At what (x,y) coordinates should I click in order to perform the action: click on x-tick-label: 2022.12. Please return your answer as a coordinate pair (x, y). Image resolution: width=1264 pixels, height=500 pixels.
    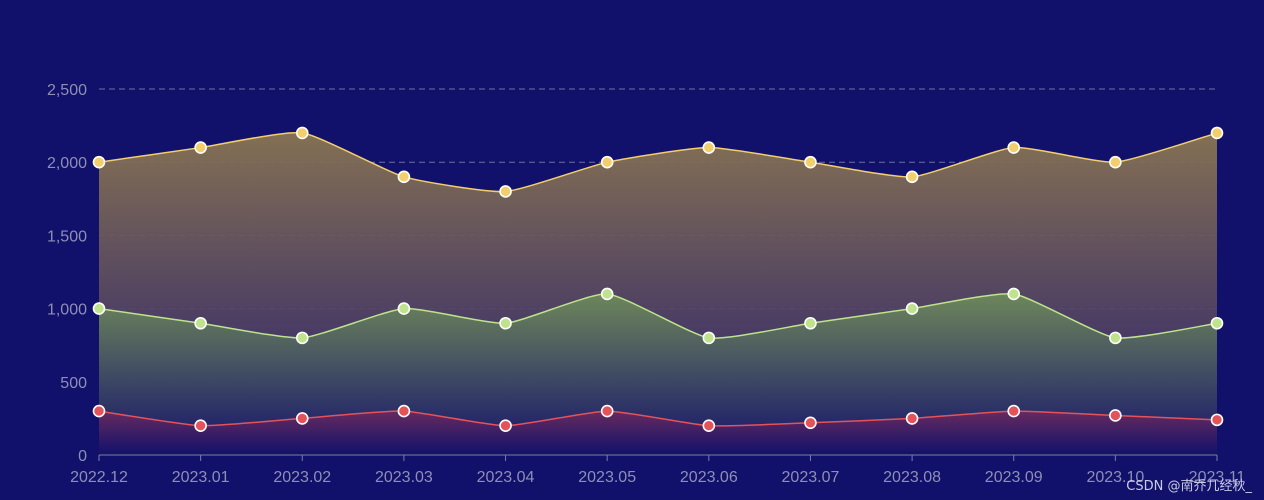
    Looking at the image, I should click on (99, 477).